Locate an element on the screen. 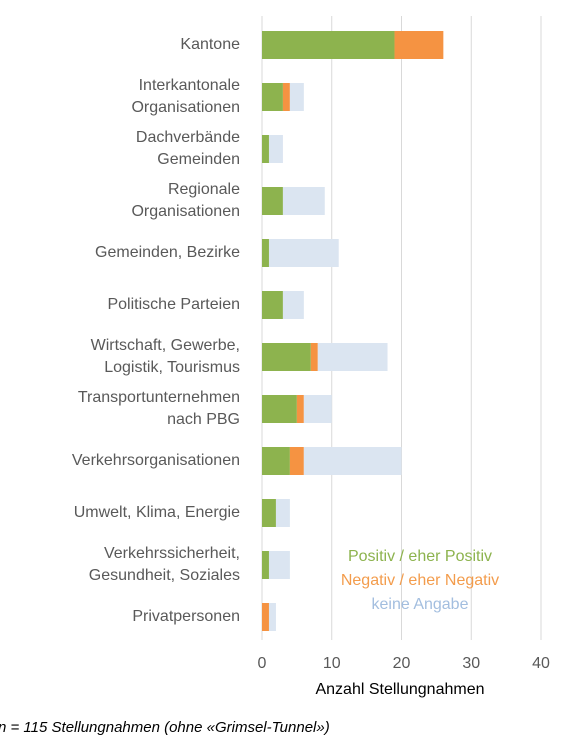 Image resolution: width=566 pixels, height=742 pixels. x-tick-label: 20 is located at coordinates (402, 663).